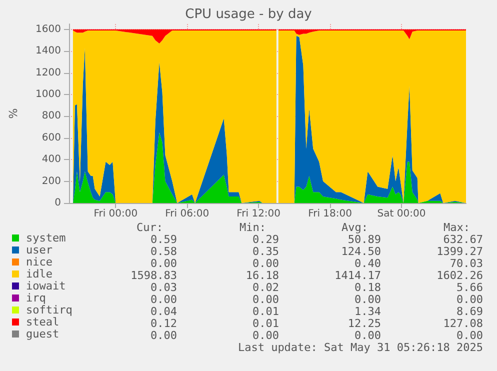  Describe the element at coordinates (330, 214) in the screenshot. I see `x-tick-label: Fri 18:00` at that location.